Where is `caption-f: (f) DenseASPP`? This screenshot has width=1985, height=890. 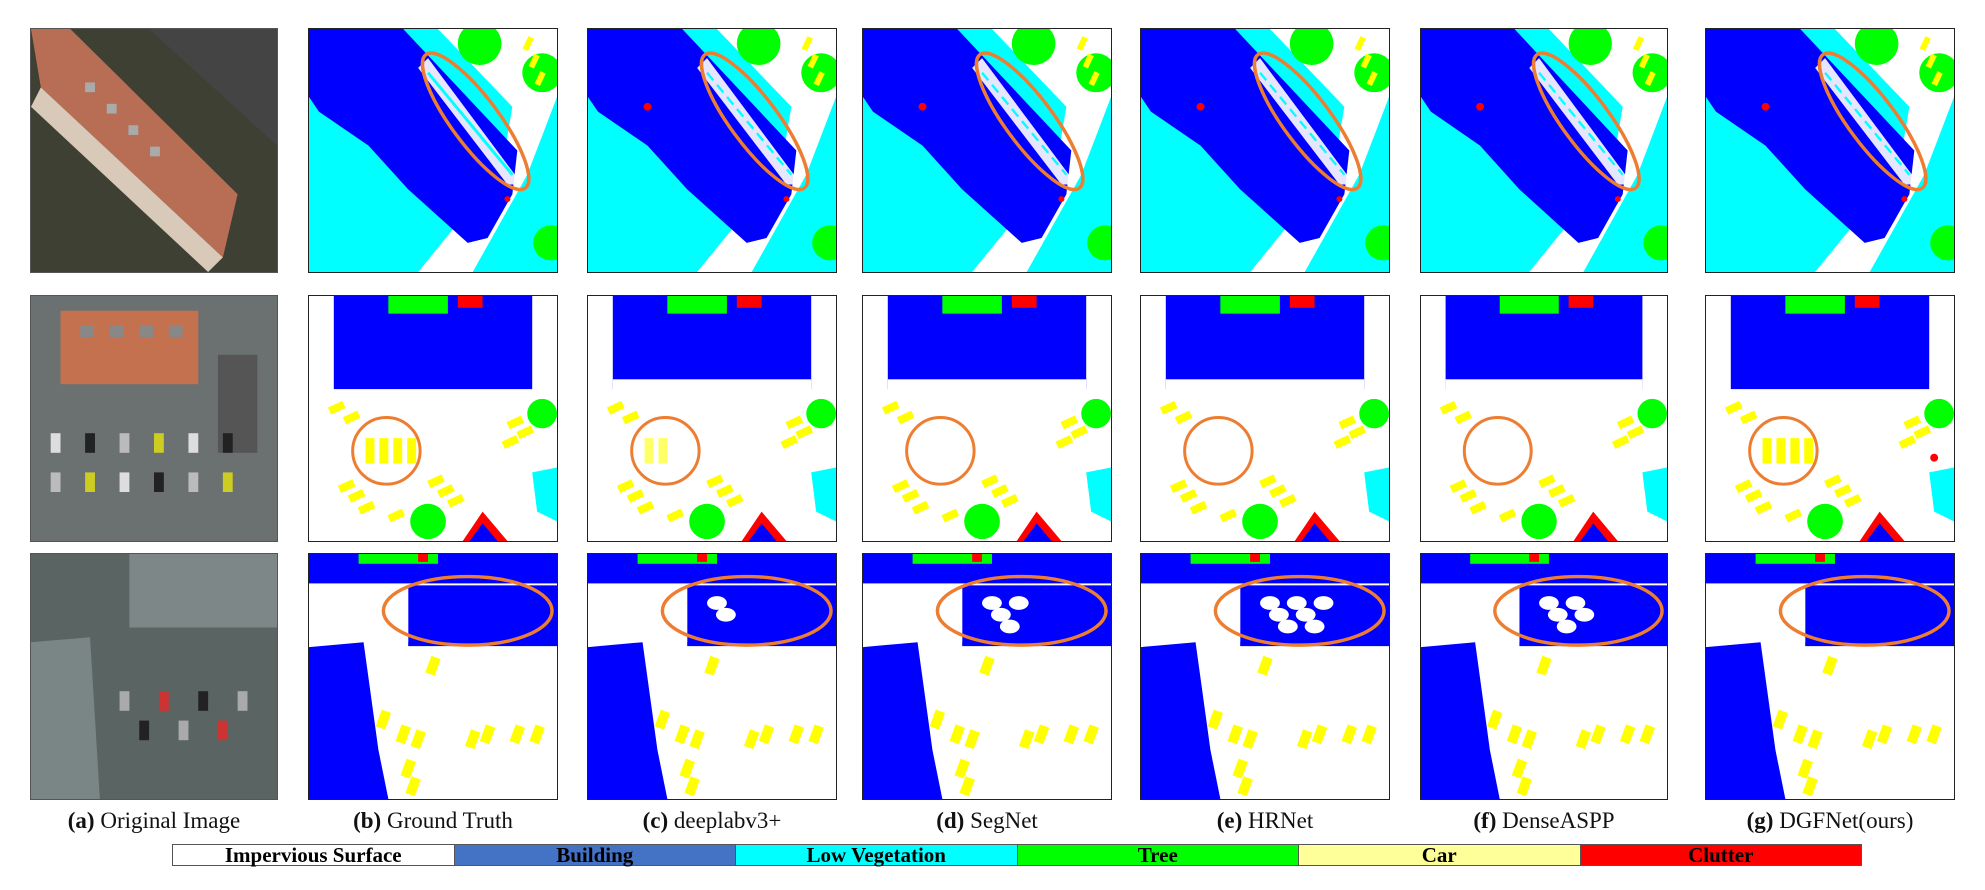 caption-f: (f) DenseASPP is located at coordinates (1544, 820).